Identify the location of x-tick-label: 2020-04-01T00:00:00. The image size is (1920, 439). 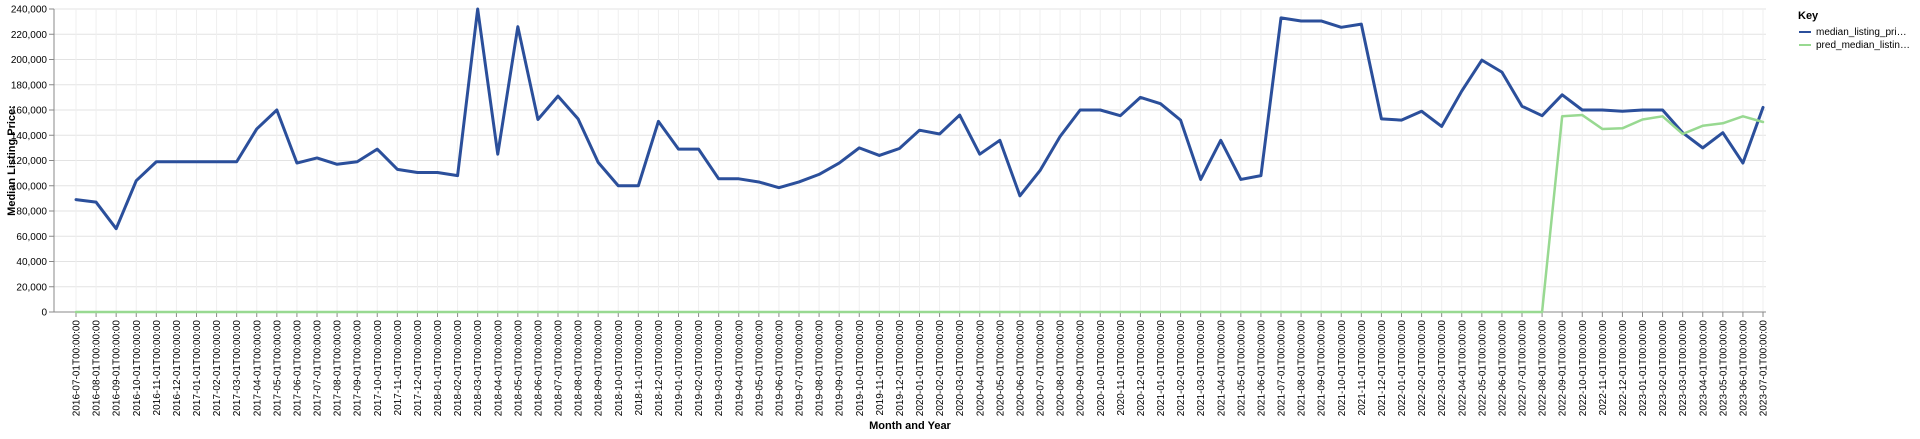
(980, 368).